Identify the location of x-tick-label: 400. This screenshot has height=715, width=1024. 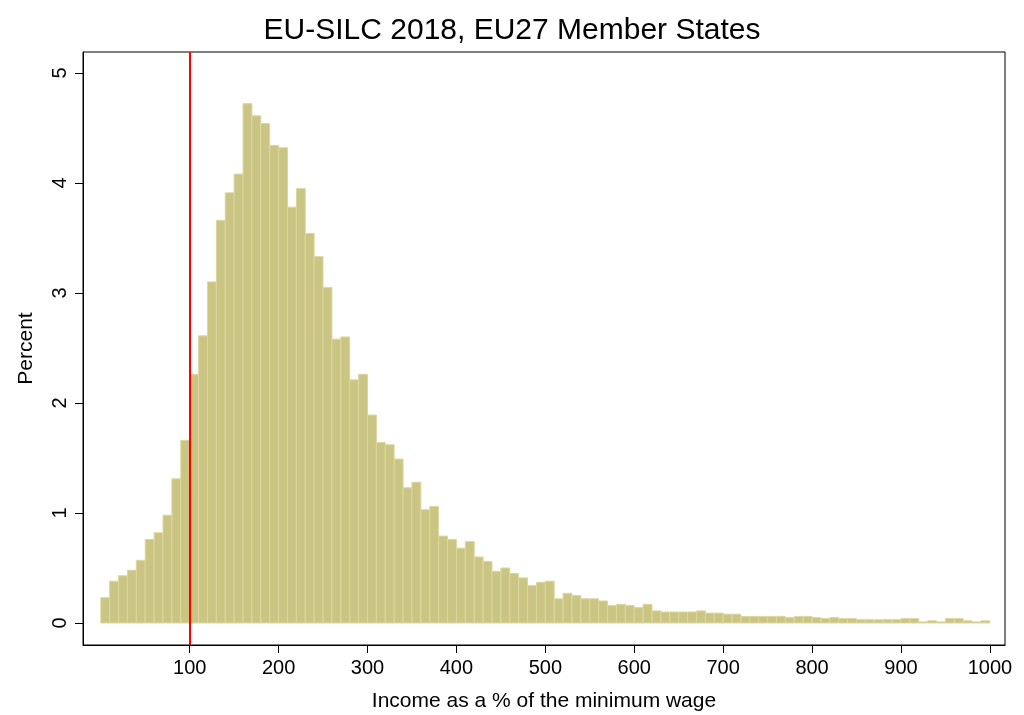
(456, 667).